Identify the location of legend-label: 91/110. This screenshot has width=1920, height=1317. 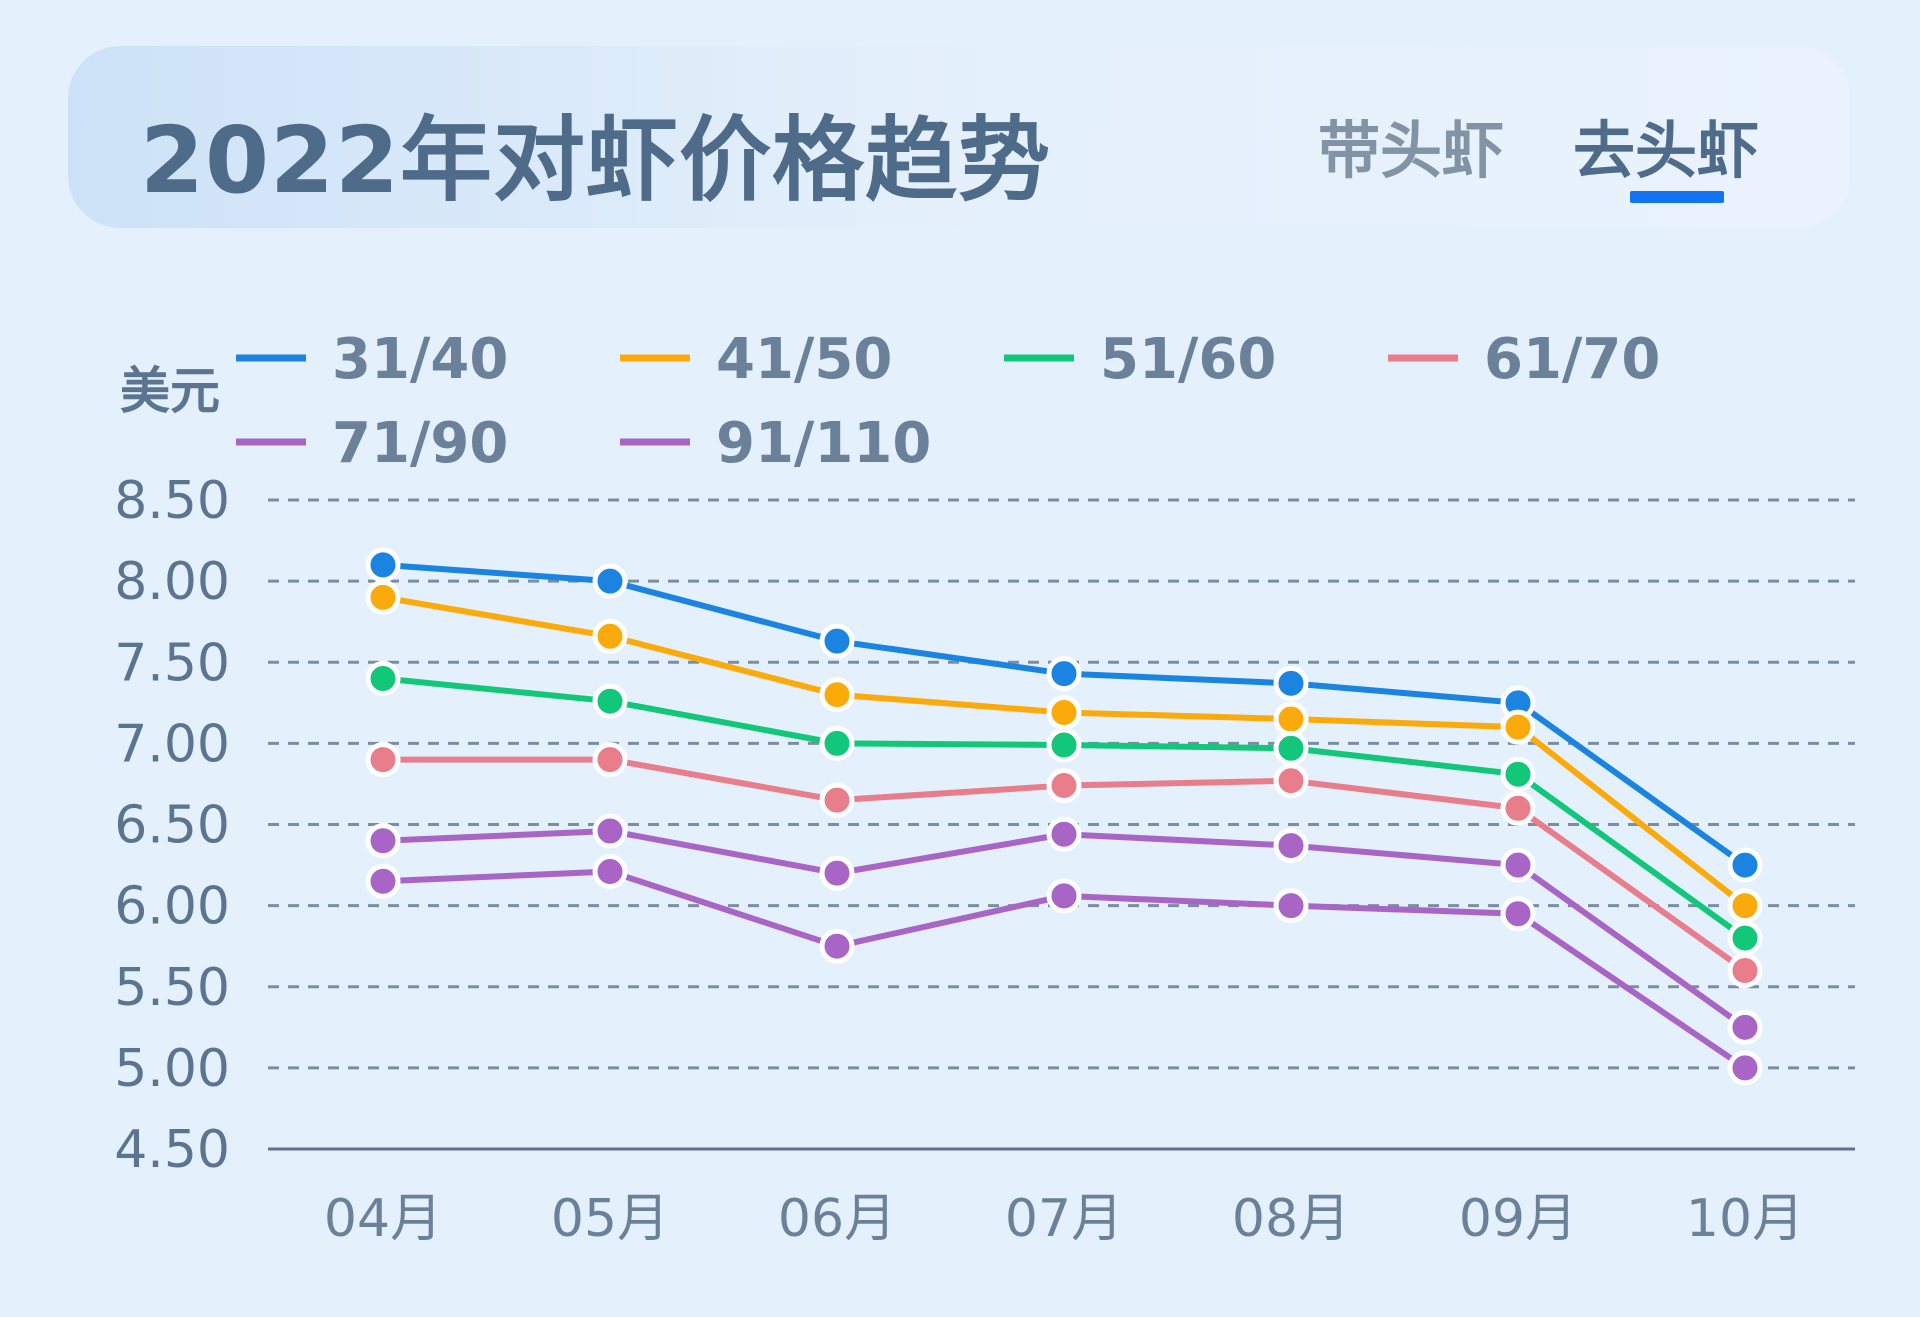
(823, 443).